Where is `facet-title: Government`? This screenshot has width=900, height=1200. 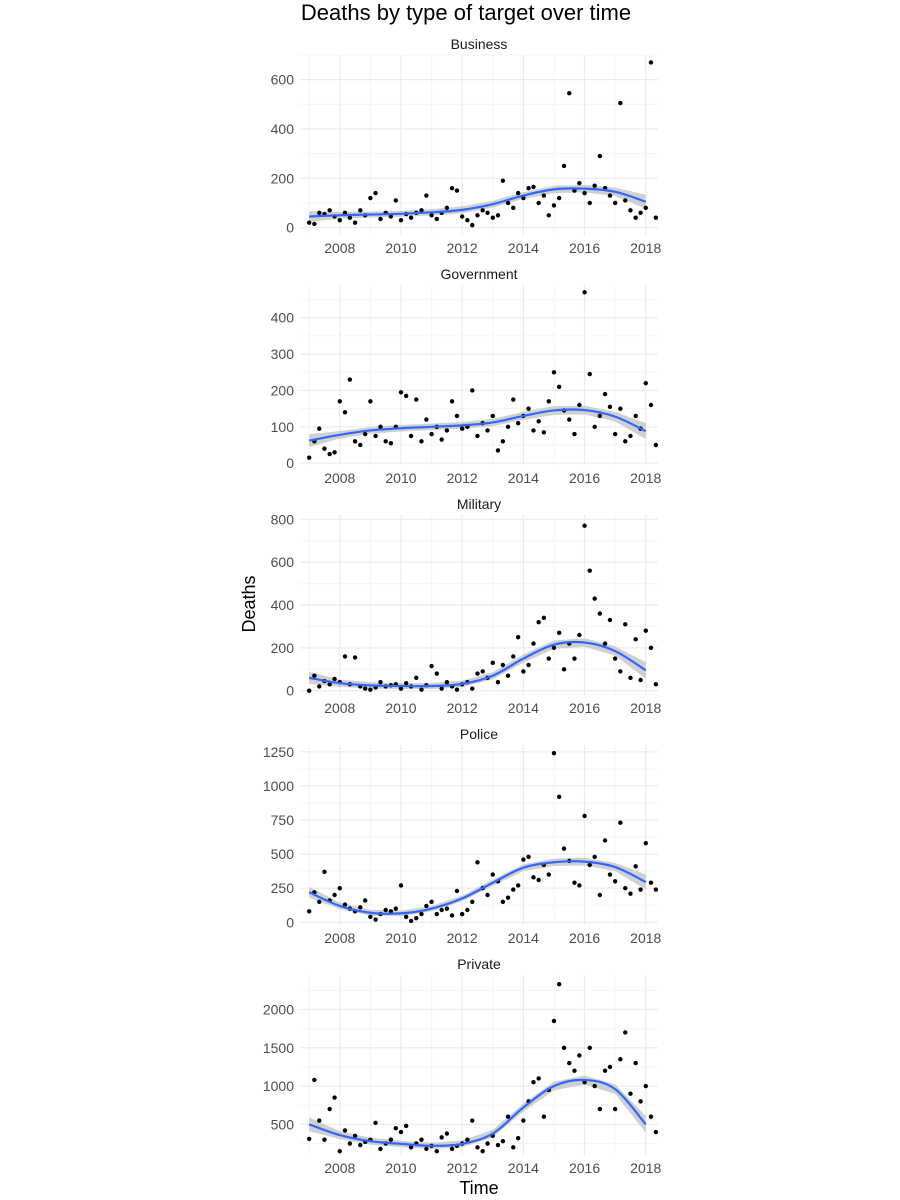 facet-title: Government is located at coordinates (478, 274).